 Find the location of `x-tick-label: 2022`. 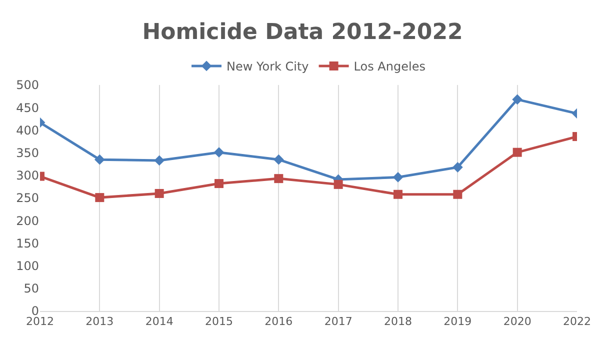

x-tick-label: 2022 is located at coordinates (577, 321).